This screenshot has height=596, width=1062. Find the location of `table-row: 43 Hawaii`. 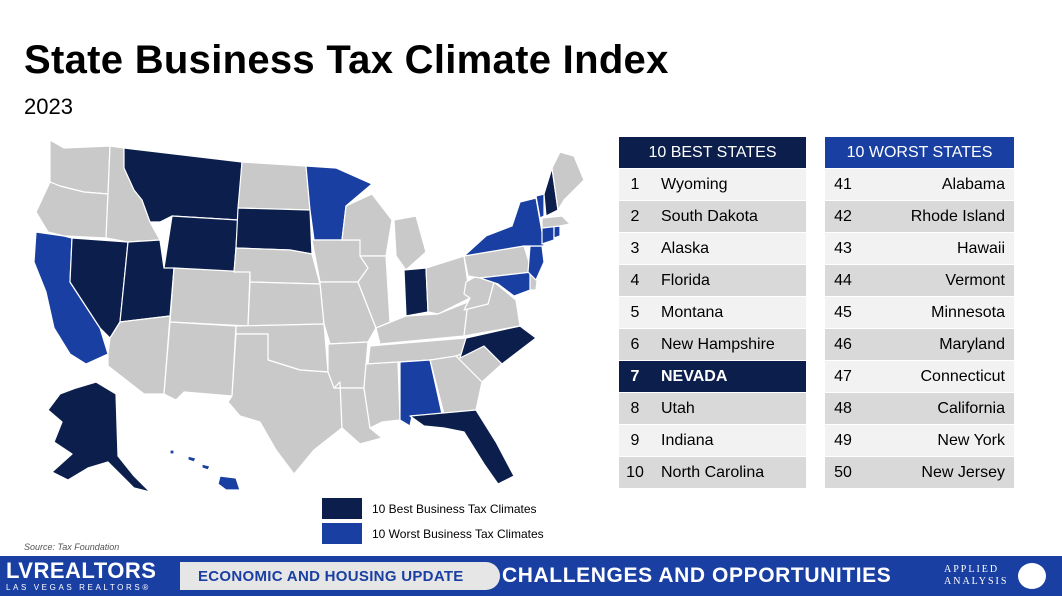

table-row: 43 Hawaii is located at coordinates (919, 248).